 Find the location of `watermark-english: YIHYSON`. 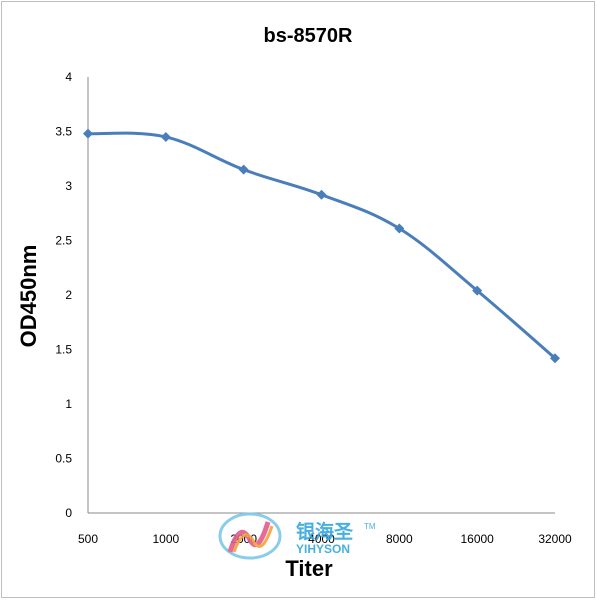

watermark-english: YIHYSON is located at coordinates (323, 549).